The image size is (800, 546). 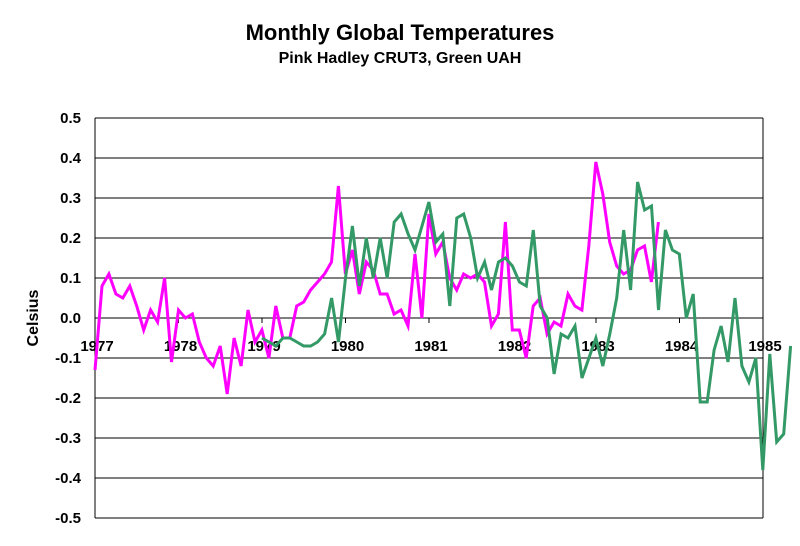 What do you see at coordinates (71, 158) in the screenshot?
I see `y-tick-label: 0.4` at bounding box center [71, 158].